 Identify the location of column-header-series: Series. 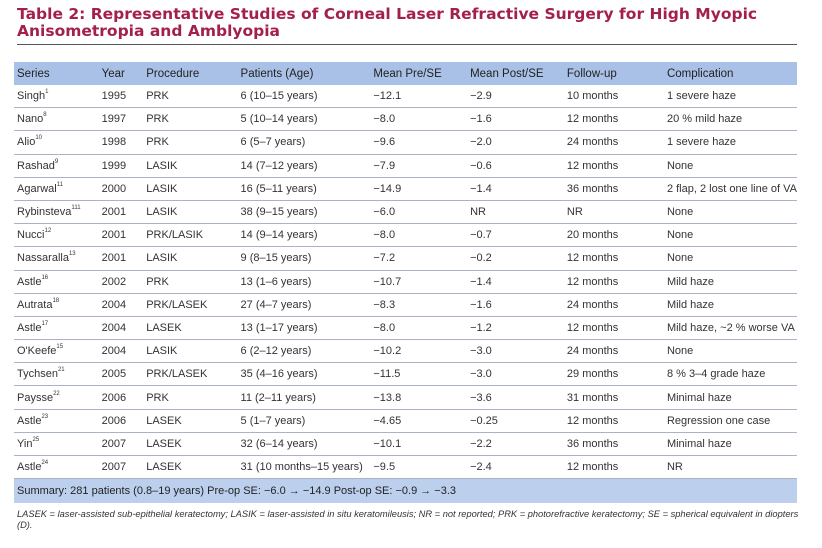
(33, 73).